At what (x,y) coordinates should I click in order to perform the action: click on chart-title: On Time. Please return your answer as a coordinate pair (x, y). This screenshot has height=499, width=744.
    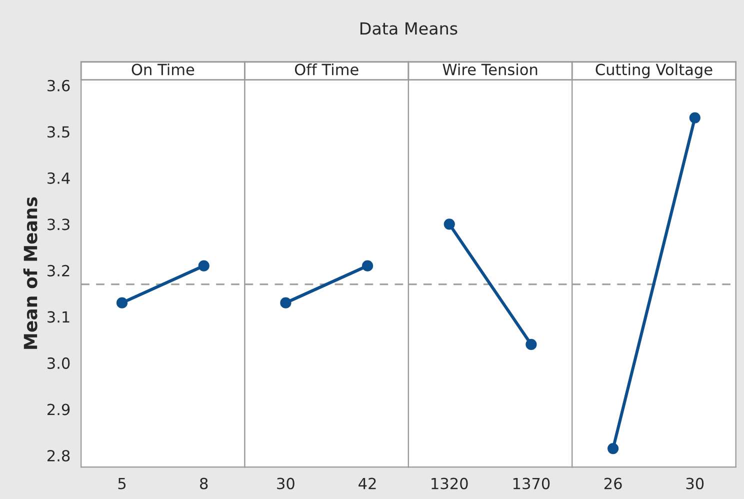
    Looking at the image, I should click on (163, 69).